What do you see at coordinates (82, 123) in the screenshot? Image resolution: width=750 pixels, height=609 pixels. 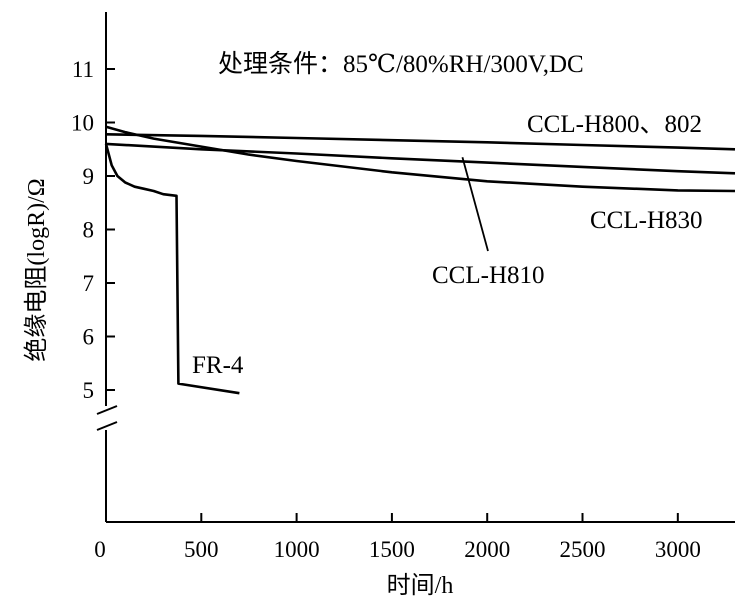 I see `y-tick-label-10: 10` at bounding box center [82, 123].